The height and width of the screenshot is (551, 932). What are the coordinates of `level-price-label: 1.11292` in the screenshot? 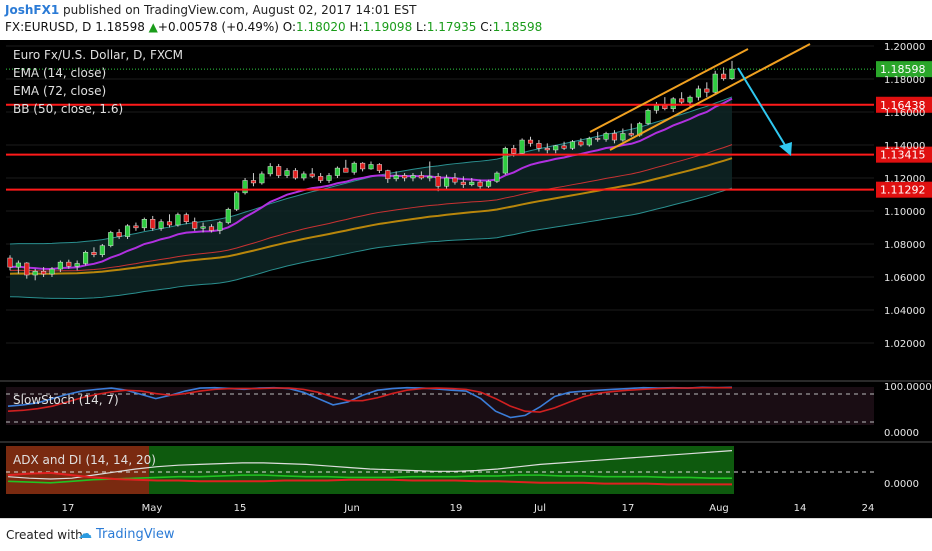 It's located at (903, 190).